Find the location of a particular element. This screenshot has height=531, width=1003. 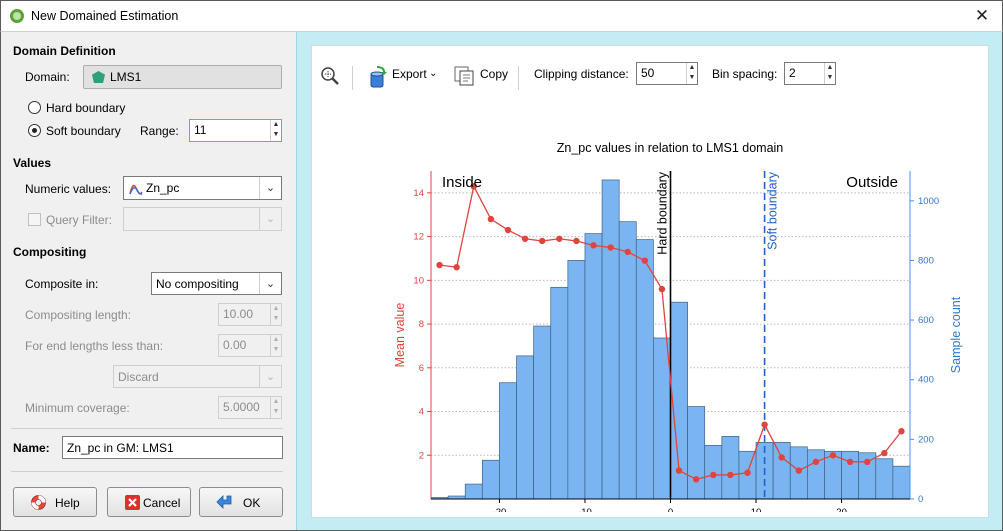

end-lengths-stepper: 0.00 ▲ ▼ is located at coordinates (250, 345).